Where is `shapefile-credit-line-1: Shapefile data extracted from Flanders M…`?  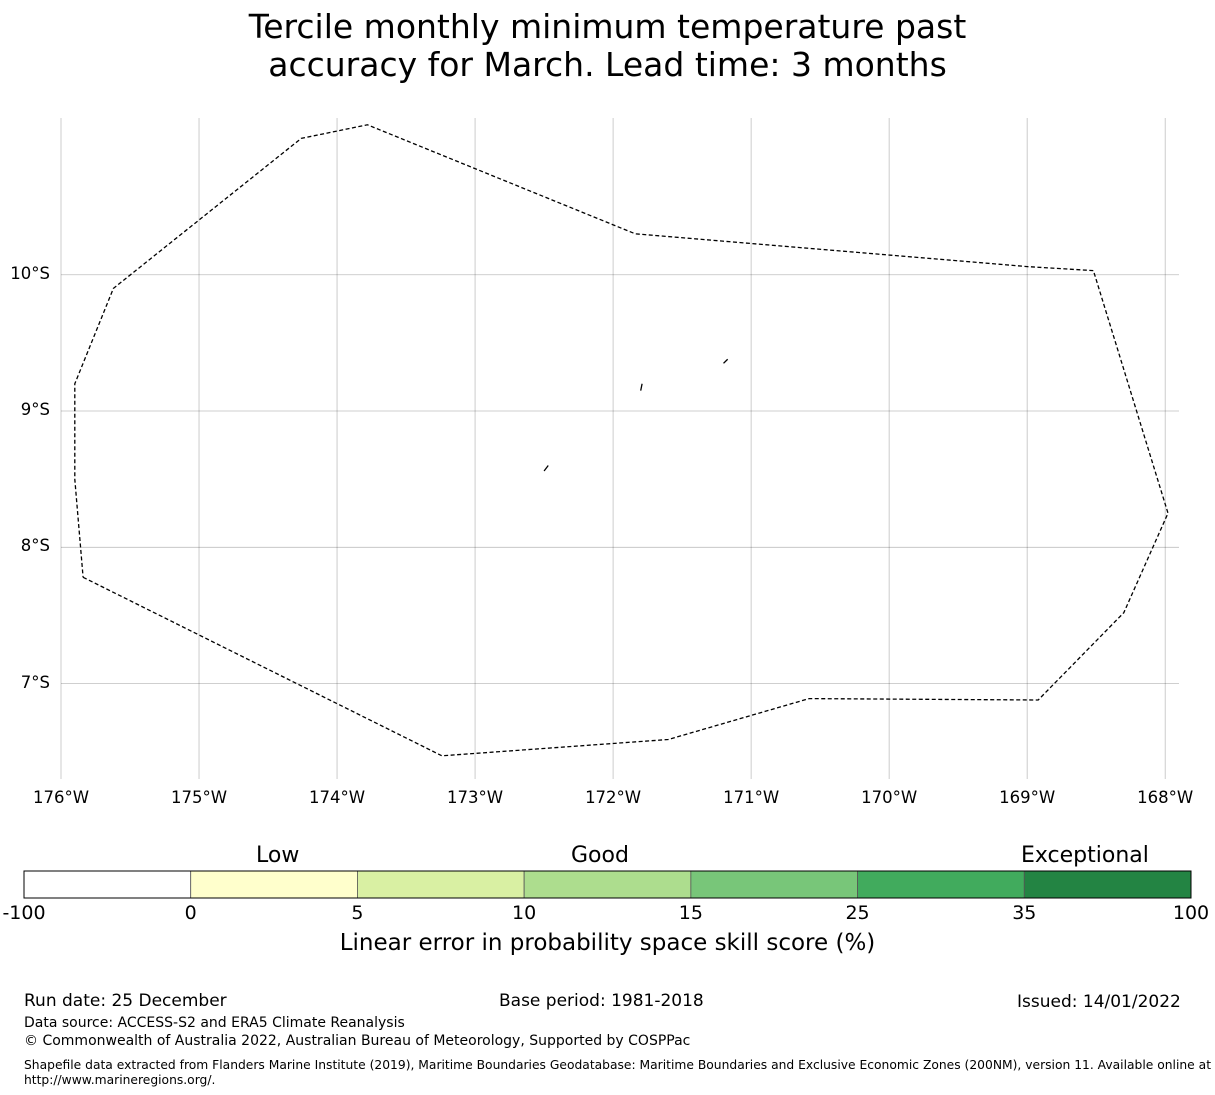 shapefile-credit-line-1: Shapefile data extracted from Flanders M… is located at coordinates (618, 1065).